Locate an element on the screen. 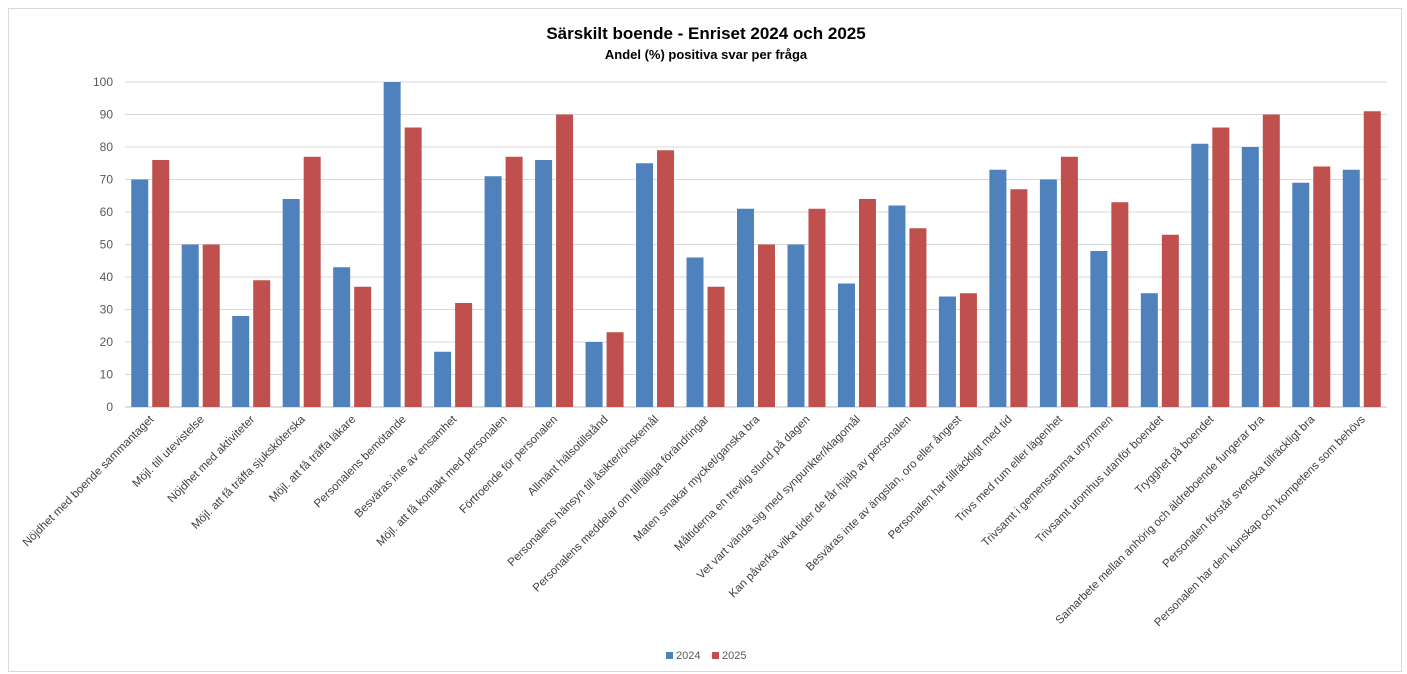  legend-label-2025: 2025 is located at coordinates (734, 656).